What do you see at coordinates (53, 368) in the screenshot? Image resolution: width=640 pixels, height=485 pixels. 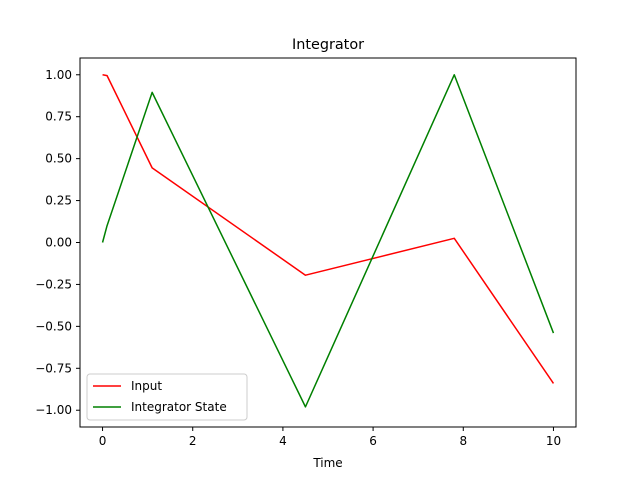 I see `y-tick-label: −0.75` at bounding box center [53, 368].